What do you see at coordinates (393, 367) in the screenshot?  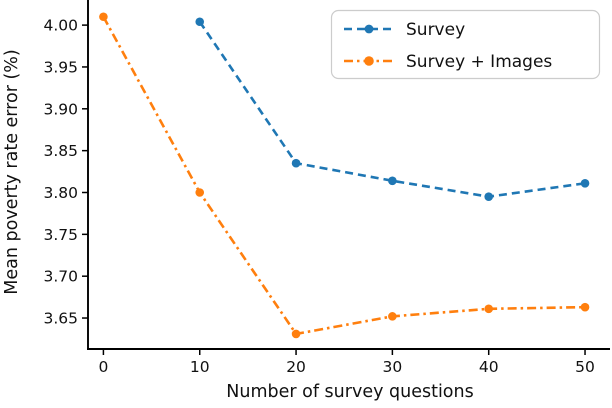 I see `x-tick-label: 30` at bounding box center [393, 367].